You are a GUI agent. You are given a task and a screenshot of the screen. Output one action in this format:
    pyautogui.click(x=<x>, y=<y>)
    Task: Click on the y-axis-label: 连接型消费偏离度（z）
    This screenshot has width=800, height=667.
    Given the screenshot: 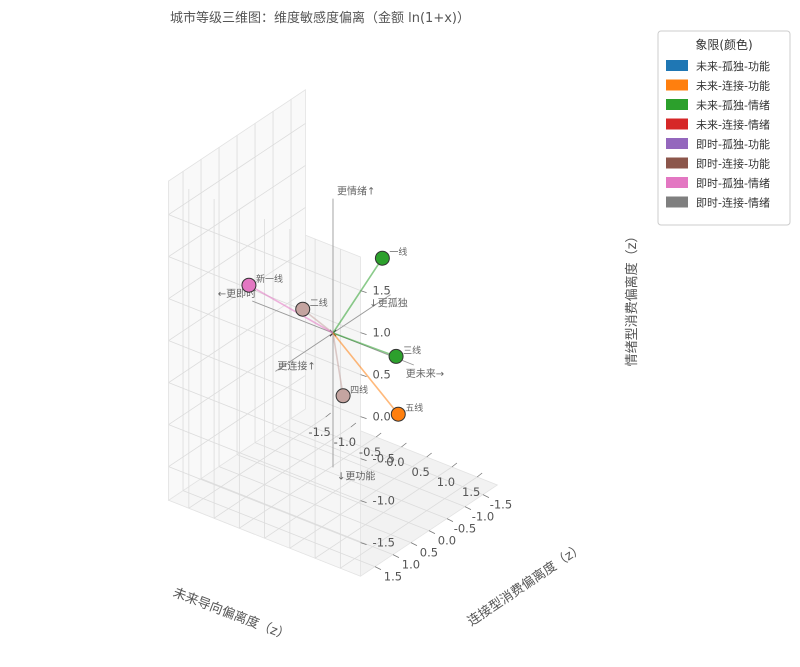 What is the action you would take?
    pyautogui.click(x=526, y=585)
    